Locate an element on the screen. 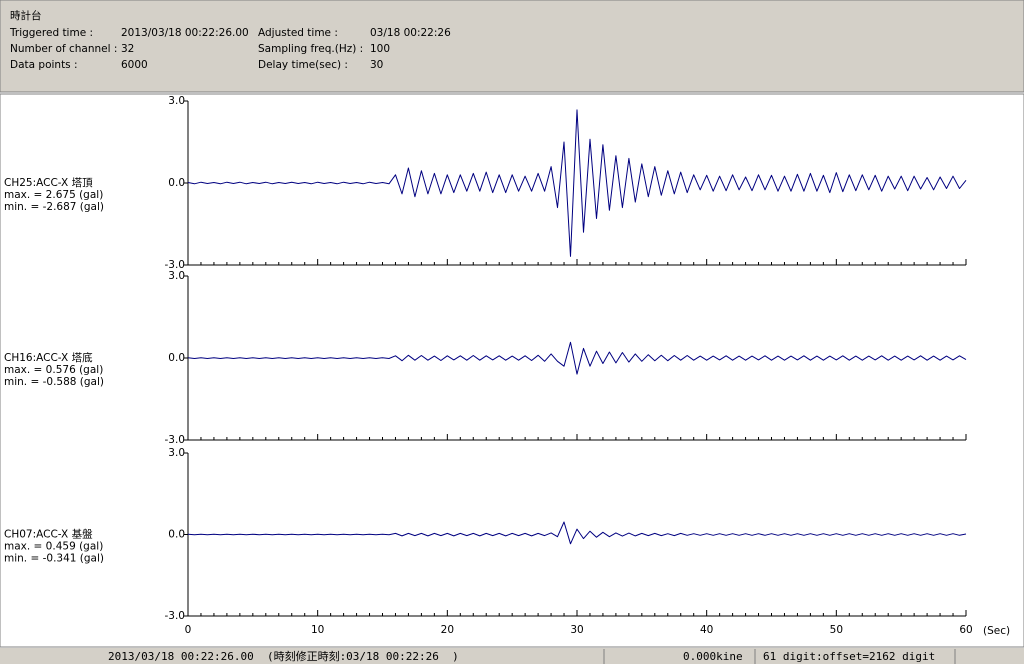 The image size is (1024, 664). channel-label: CH25:ACC-X 塔頂 is located at coordinates (48, 182).